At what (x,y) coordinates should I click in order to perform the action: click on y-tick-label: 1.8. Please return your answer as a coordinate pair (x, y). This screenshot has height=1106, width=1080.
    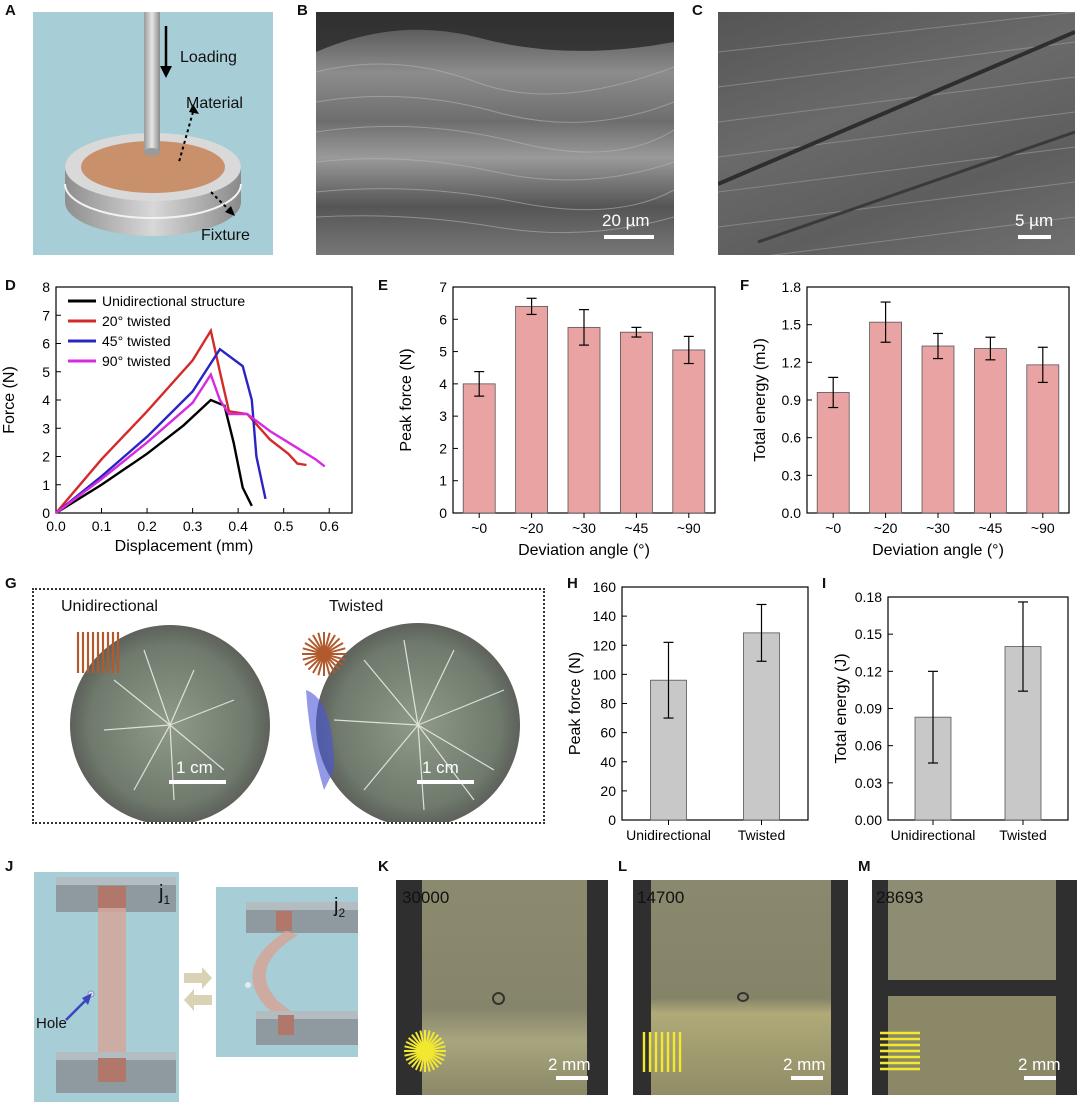
    Looking at the image, I should click on (792, 287).